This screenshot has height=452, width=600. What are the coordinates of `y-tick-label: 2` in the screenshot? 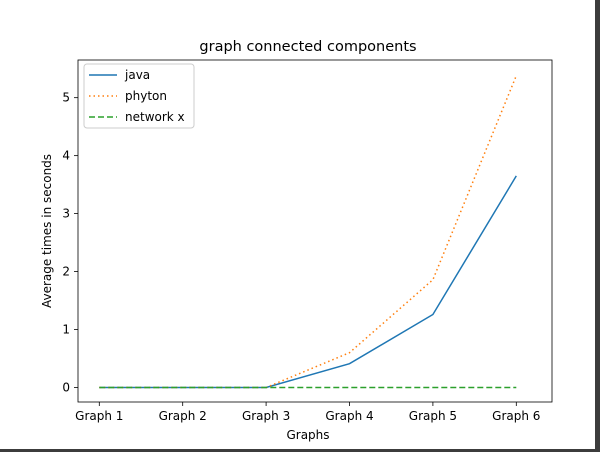 It's located at (66, 272).